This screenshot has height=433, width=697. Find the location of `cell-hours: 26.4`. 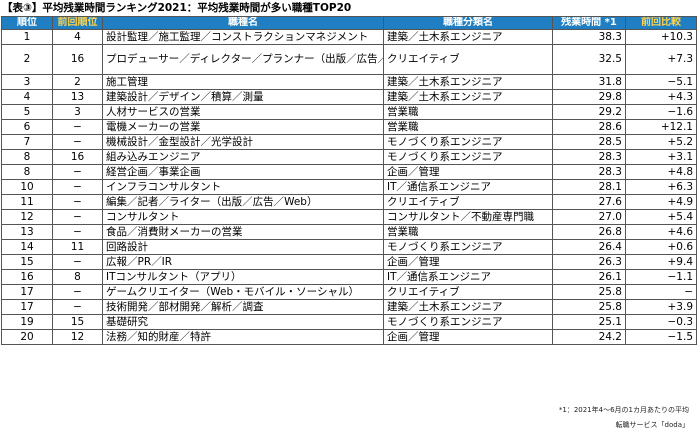

cell-hours: 26.4 is located at coordinates (589, 247).